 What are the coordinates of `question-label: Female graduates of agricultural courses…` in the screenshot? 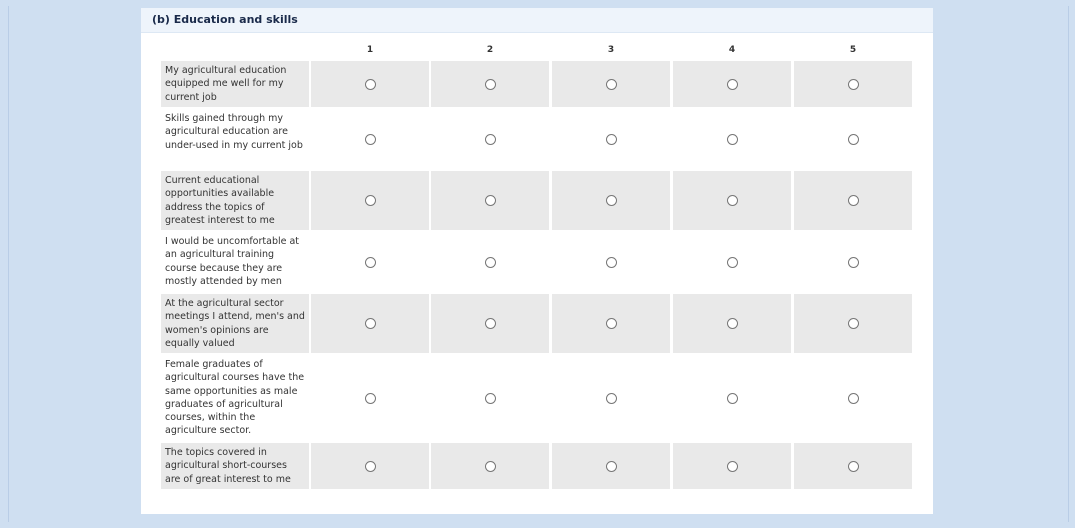 It's located at (235, 398).